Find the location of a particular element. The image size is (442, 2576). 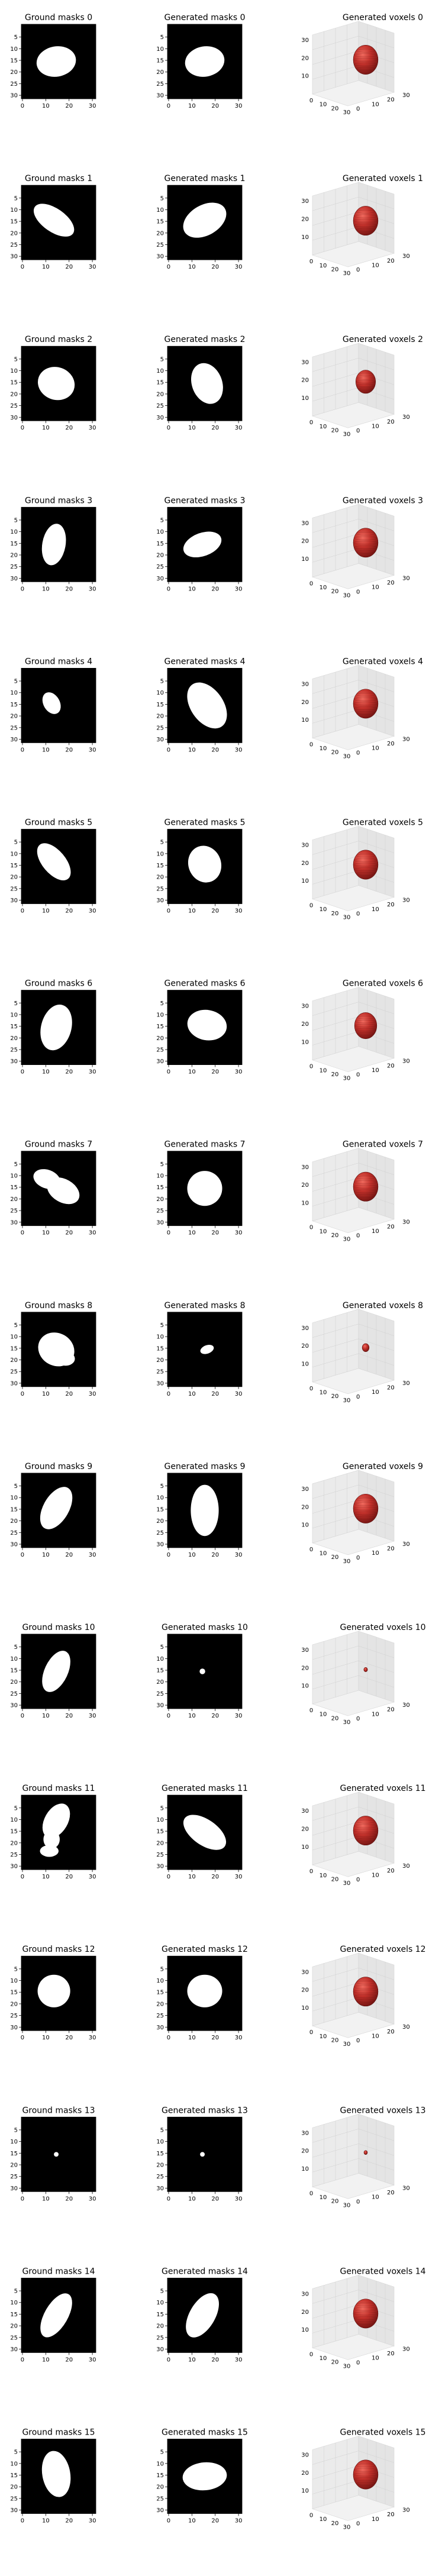

generated-mask-panel: Generated masks 7 0 10 20 30 5 10 15 20 25 30 is located at coordinates (201, 1188).